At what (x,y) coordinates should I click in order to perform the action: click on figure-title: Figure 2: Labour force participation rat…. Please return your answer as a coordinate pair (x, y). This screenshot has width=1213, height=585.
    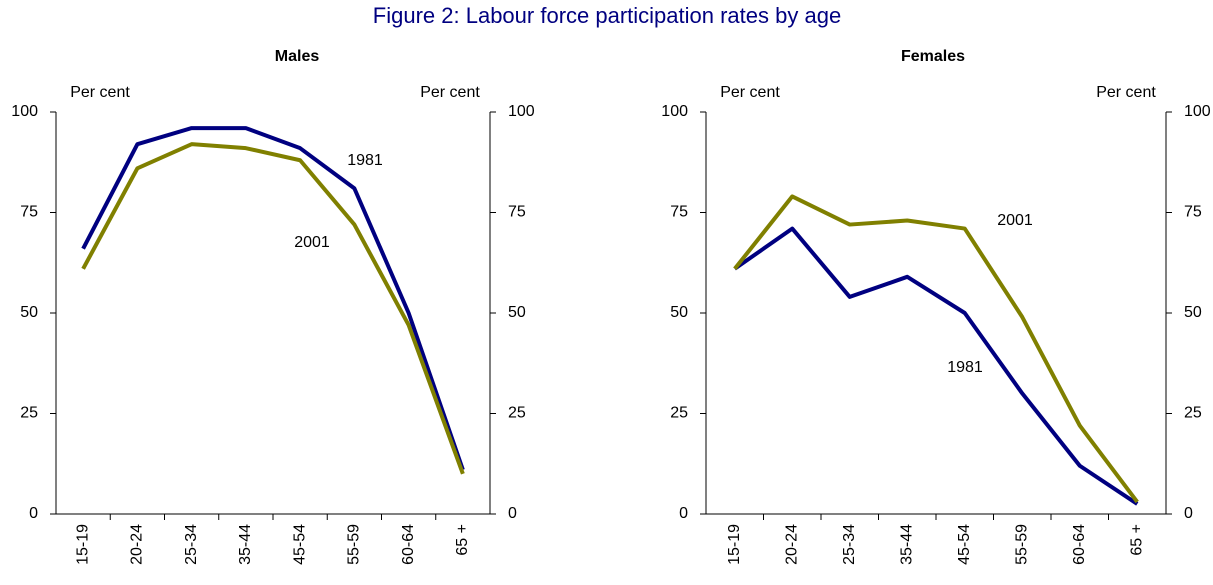
    Looking at the image, I should click on (607, 15).